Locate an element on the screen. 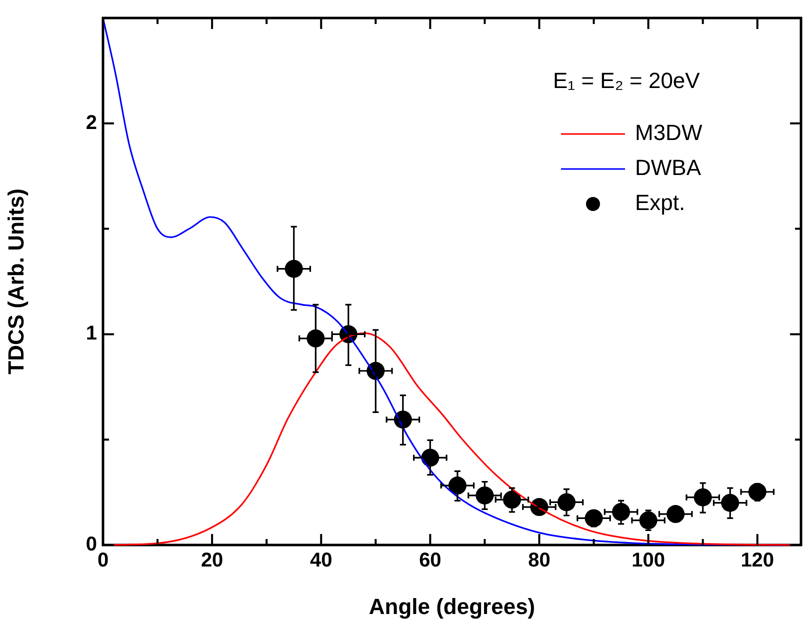  y-tick-label: 2 is located at coordinates (91, 123).